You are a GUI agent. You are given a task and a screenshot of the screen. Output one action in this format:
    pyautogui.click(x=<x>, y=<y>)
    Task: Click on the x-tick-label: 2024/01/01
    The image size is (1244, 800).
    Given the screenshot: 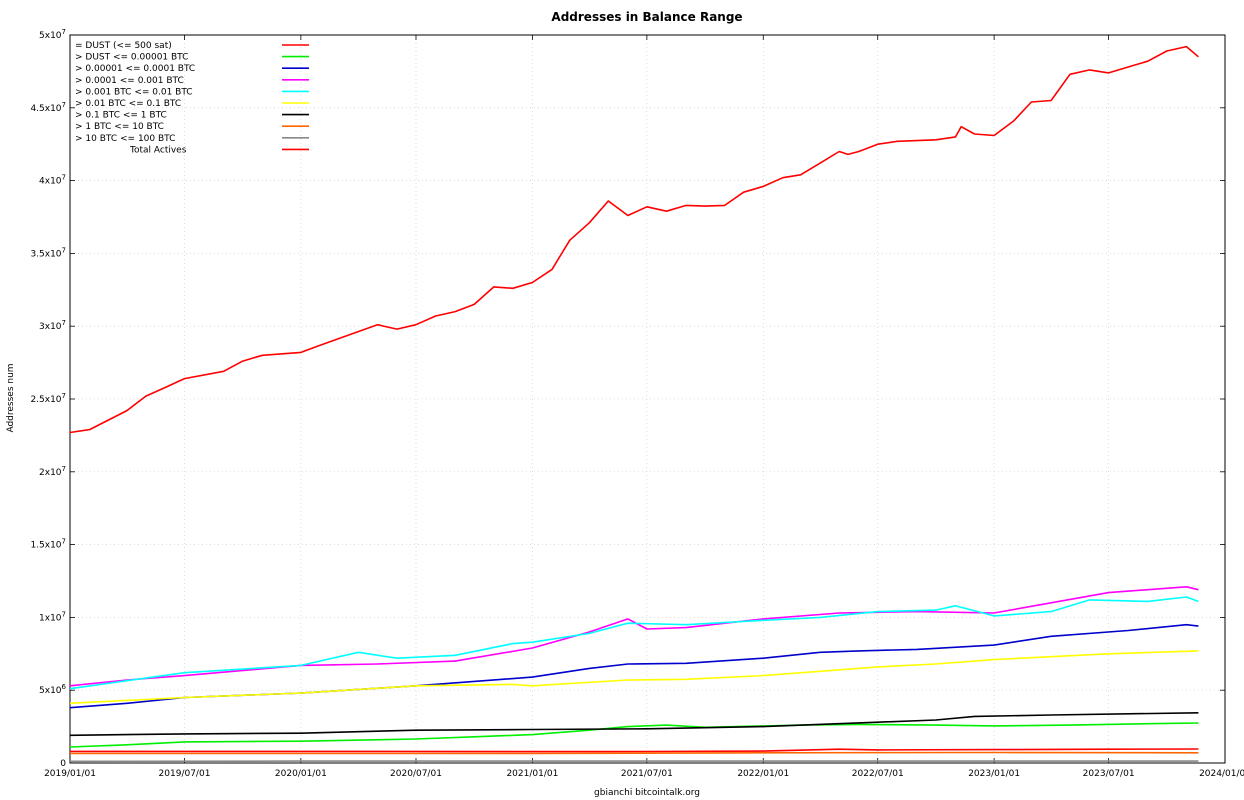 What is the action you would take?
    pyautogui.click(x=1221, y=774)
    